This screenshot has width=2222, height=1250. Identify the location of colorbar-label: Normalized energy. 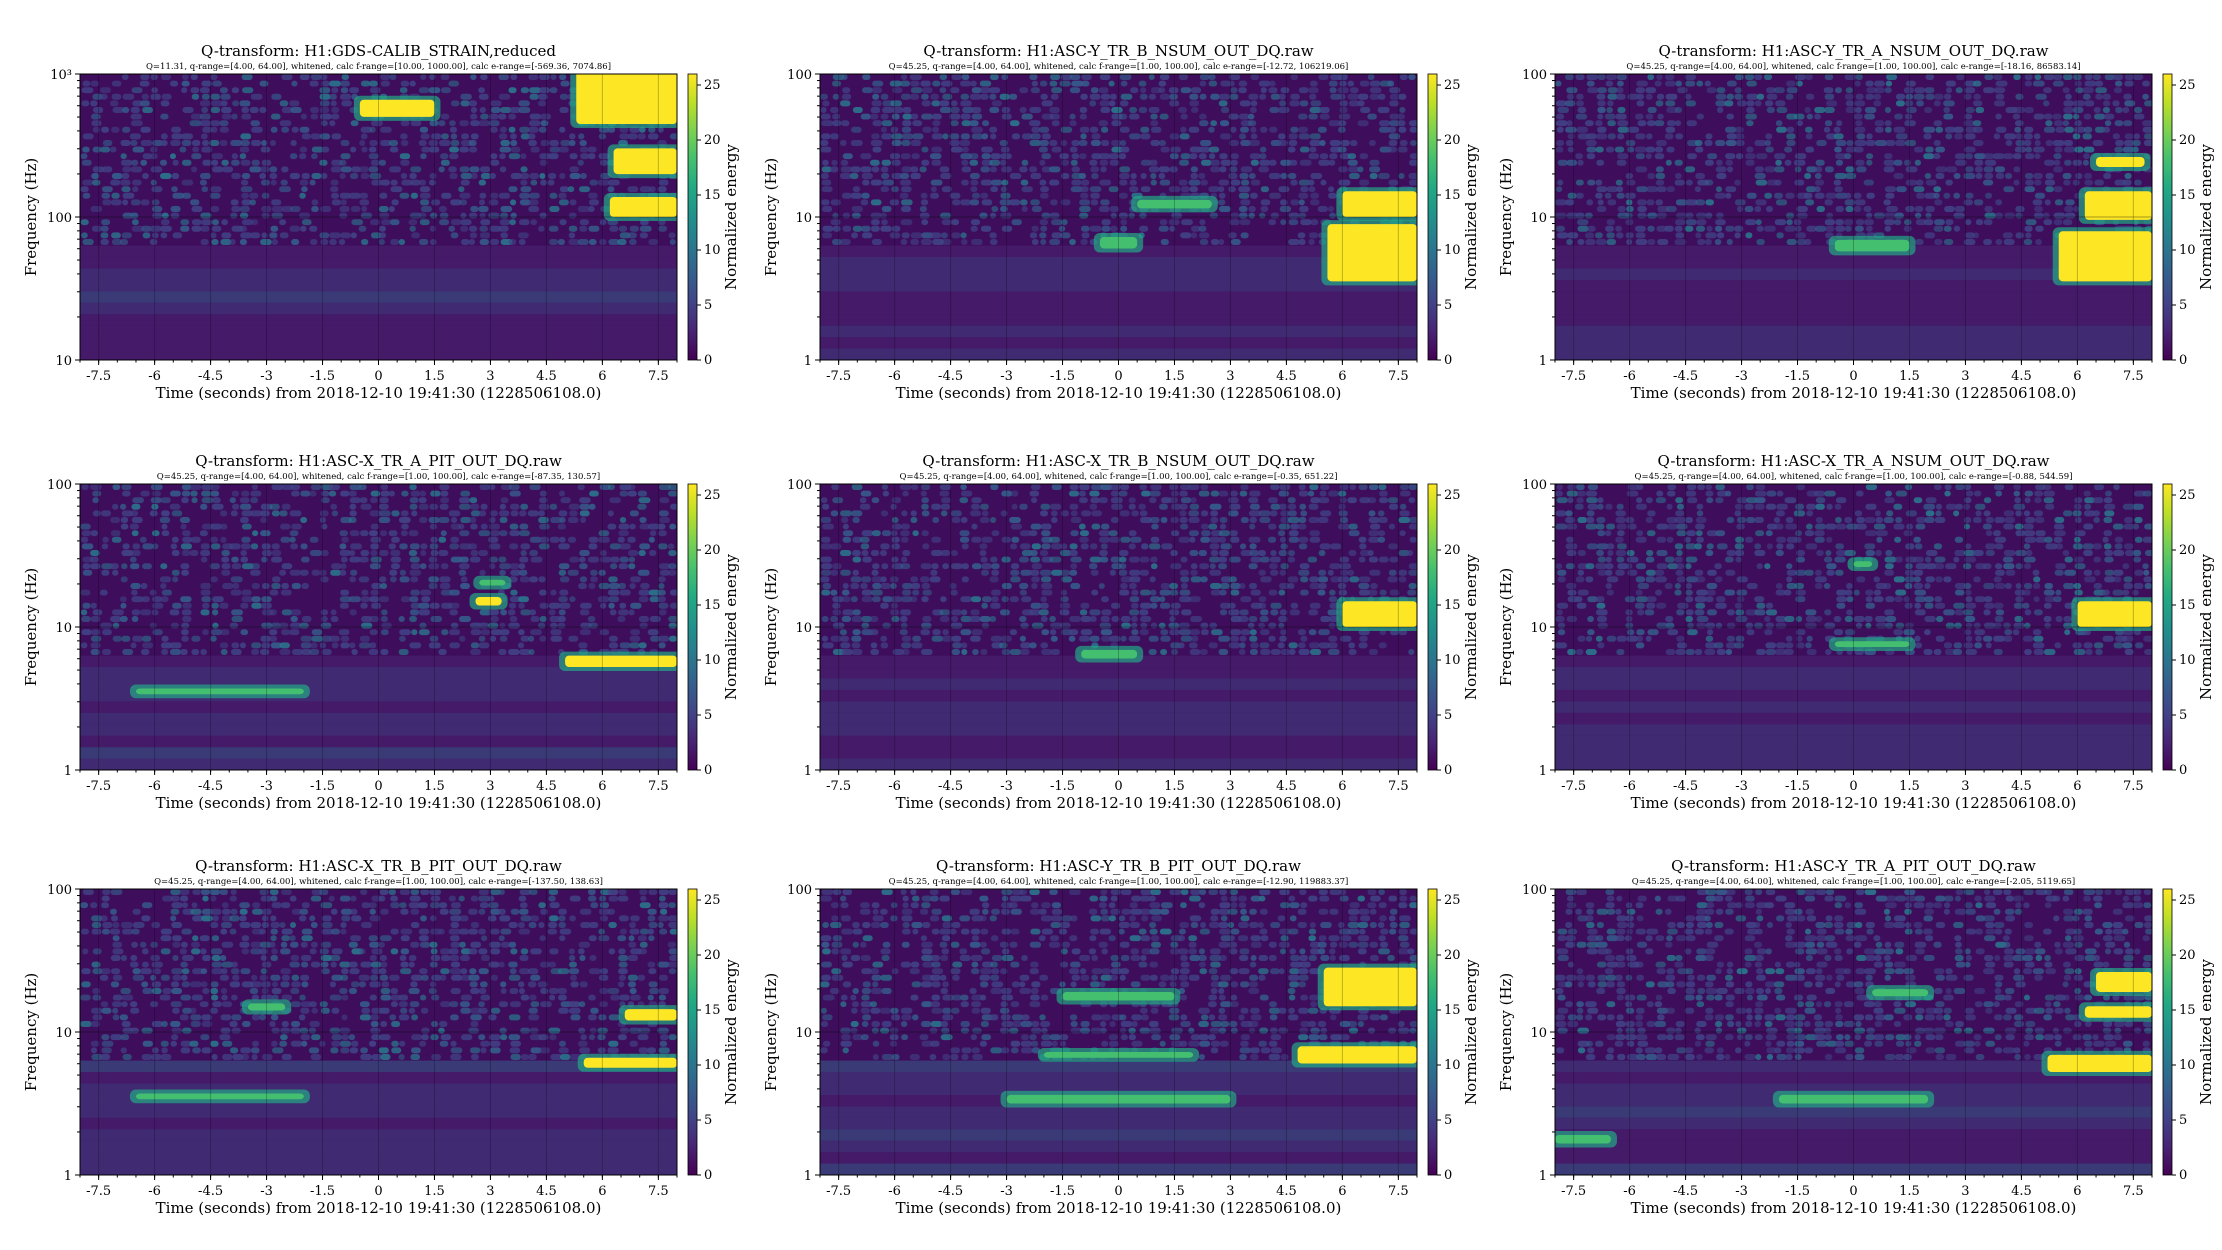
(2206, 217).